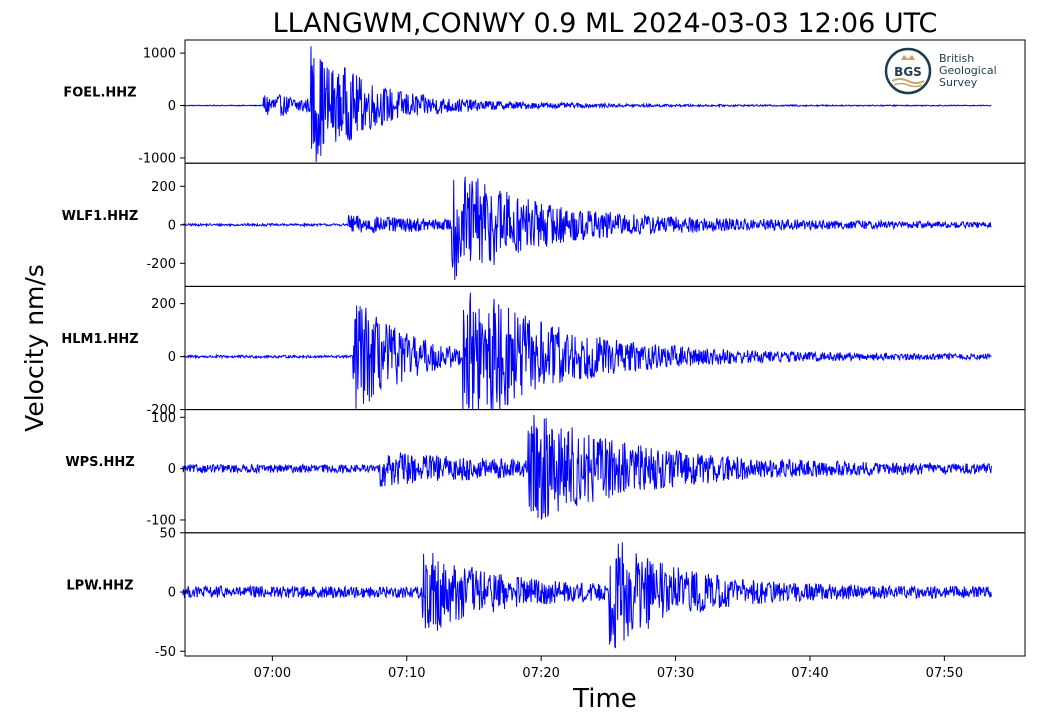  I want to click on x-tick-label: 07:30, so click(675, 673).